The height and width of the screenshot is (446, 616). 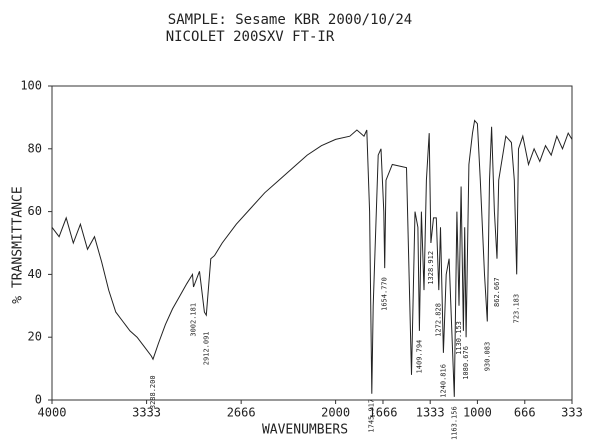 I want to click on x-tick-label: 333, so click(x=572, y=413).